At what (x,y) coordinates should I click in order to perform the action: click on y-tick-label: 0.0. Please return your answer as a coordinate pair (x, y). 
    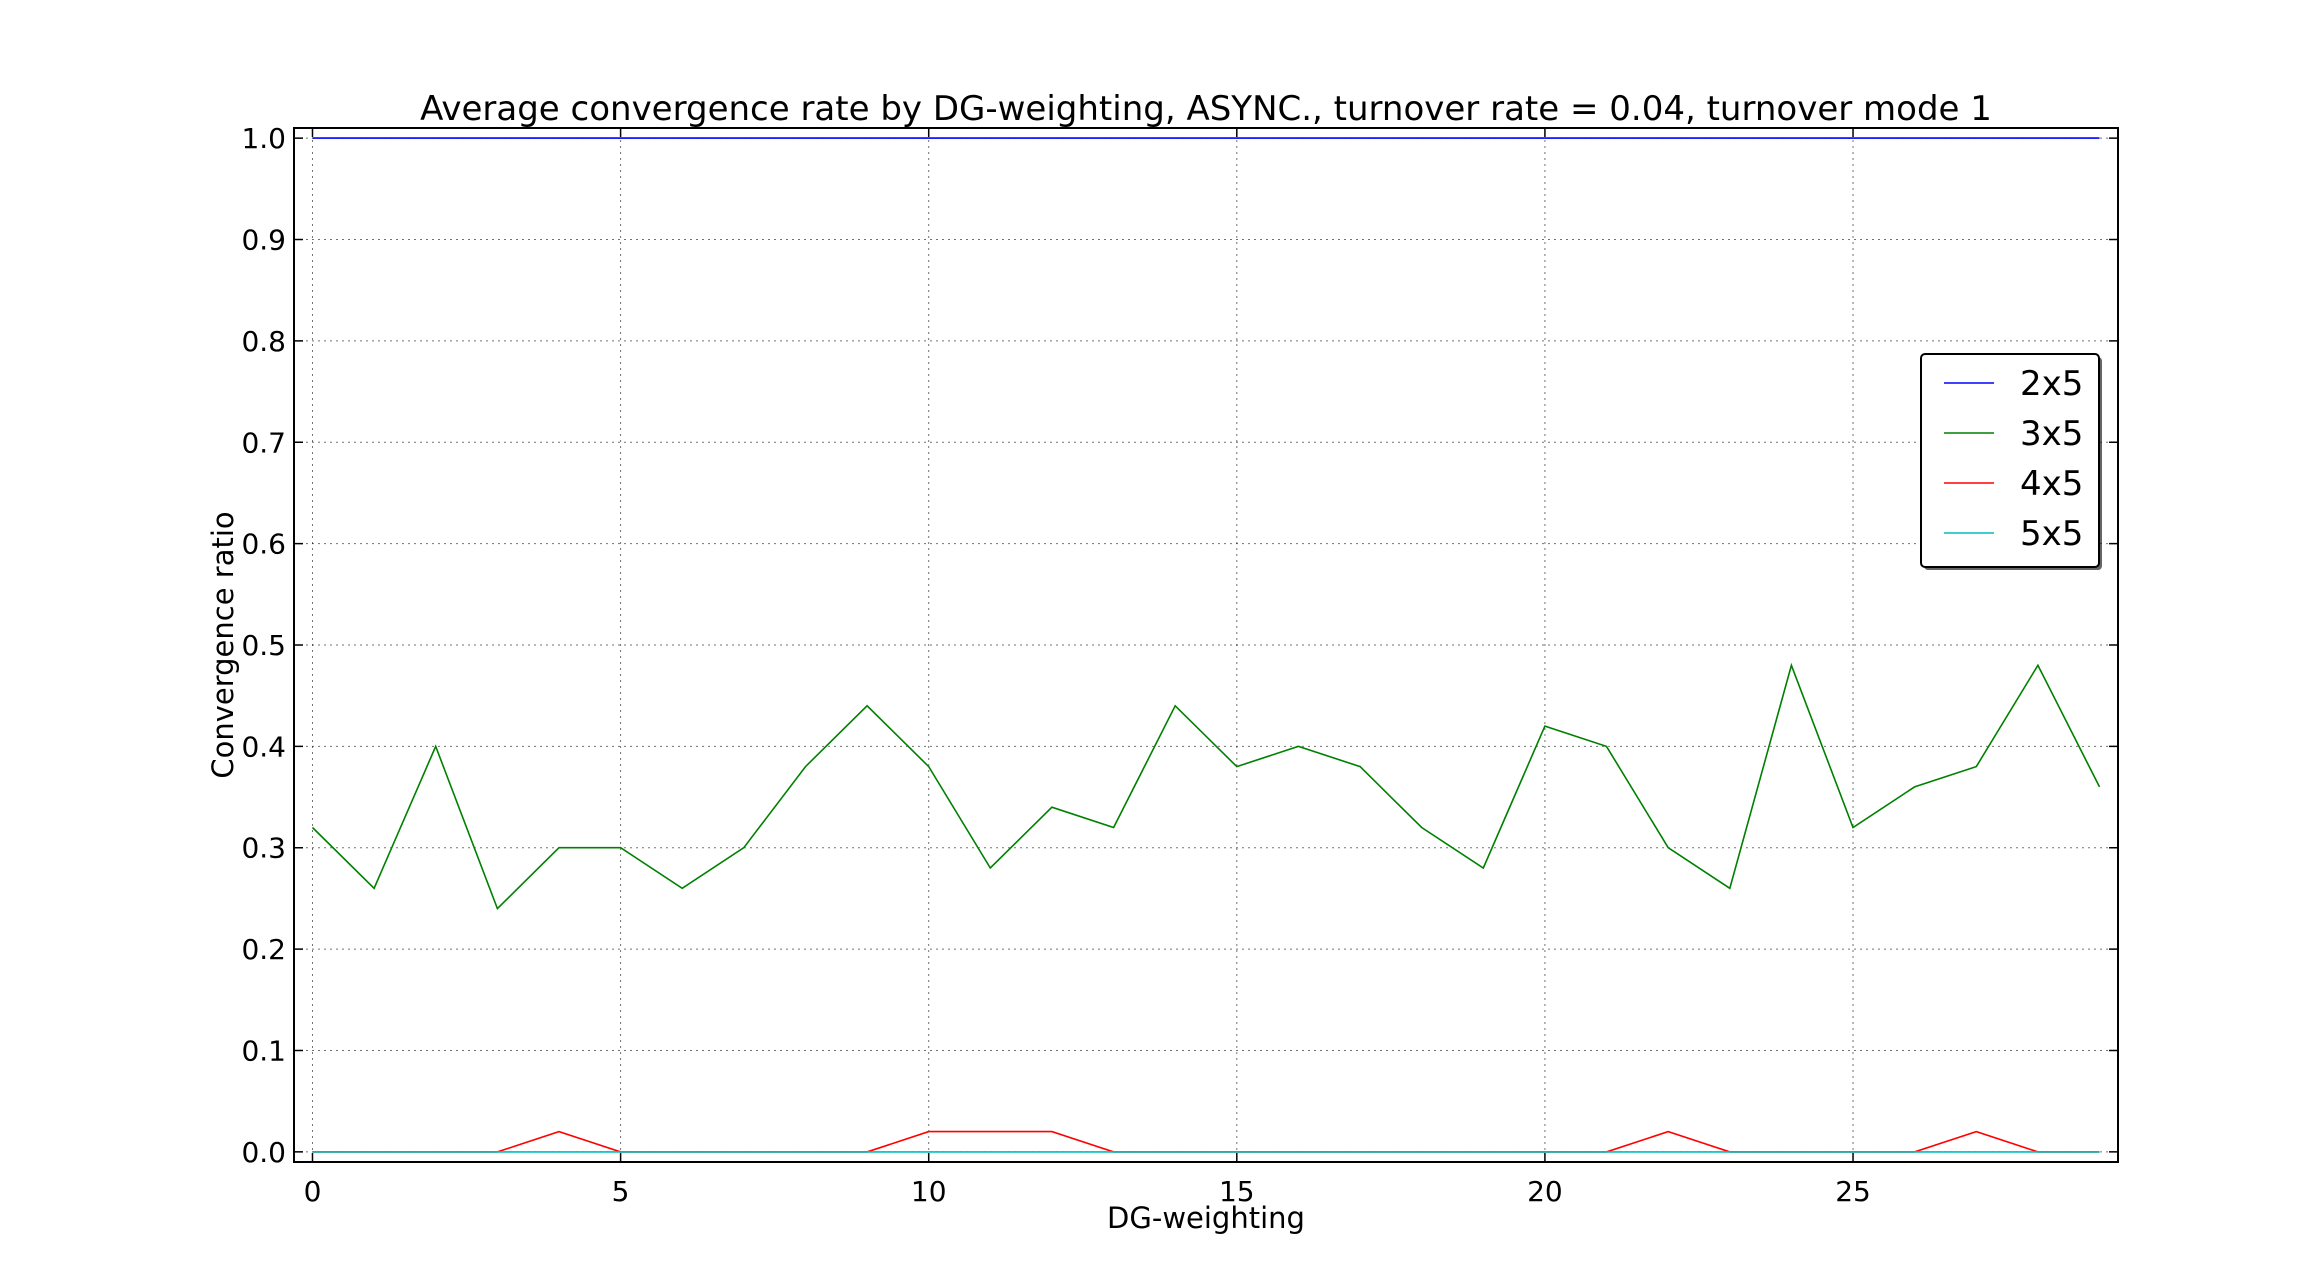
    Looking at the image, I should click on (263, 1152).